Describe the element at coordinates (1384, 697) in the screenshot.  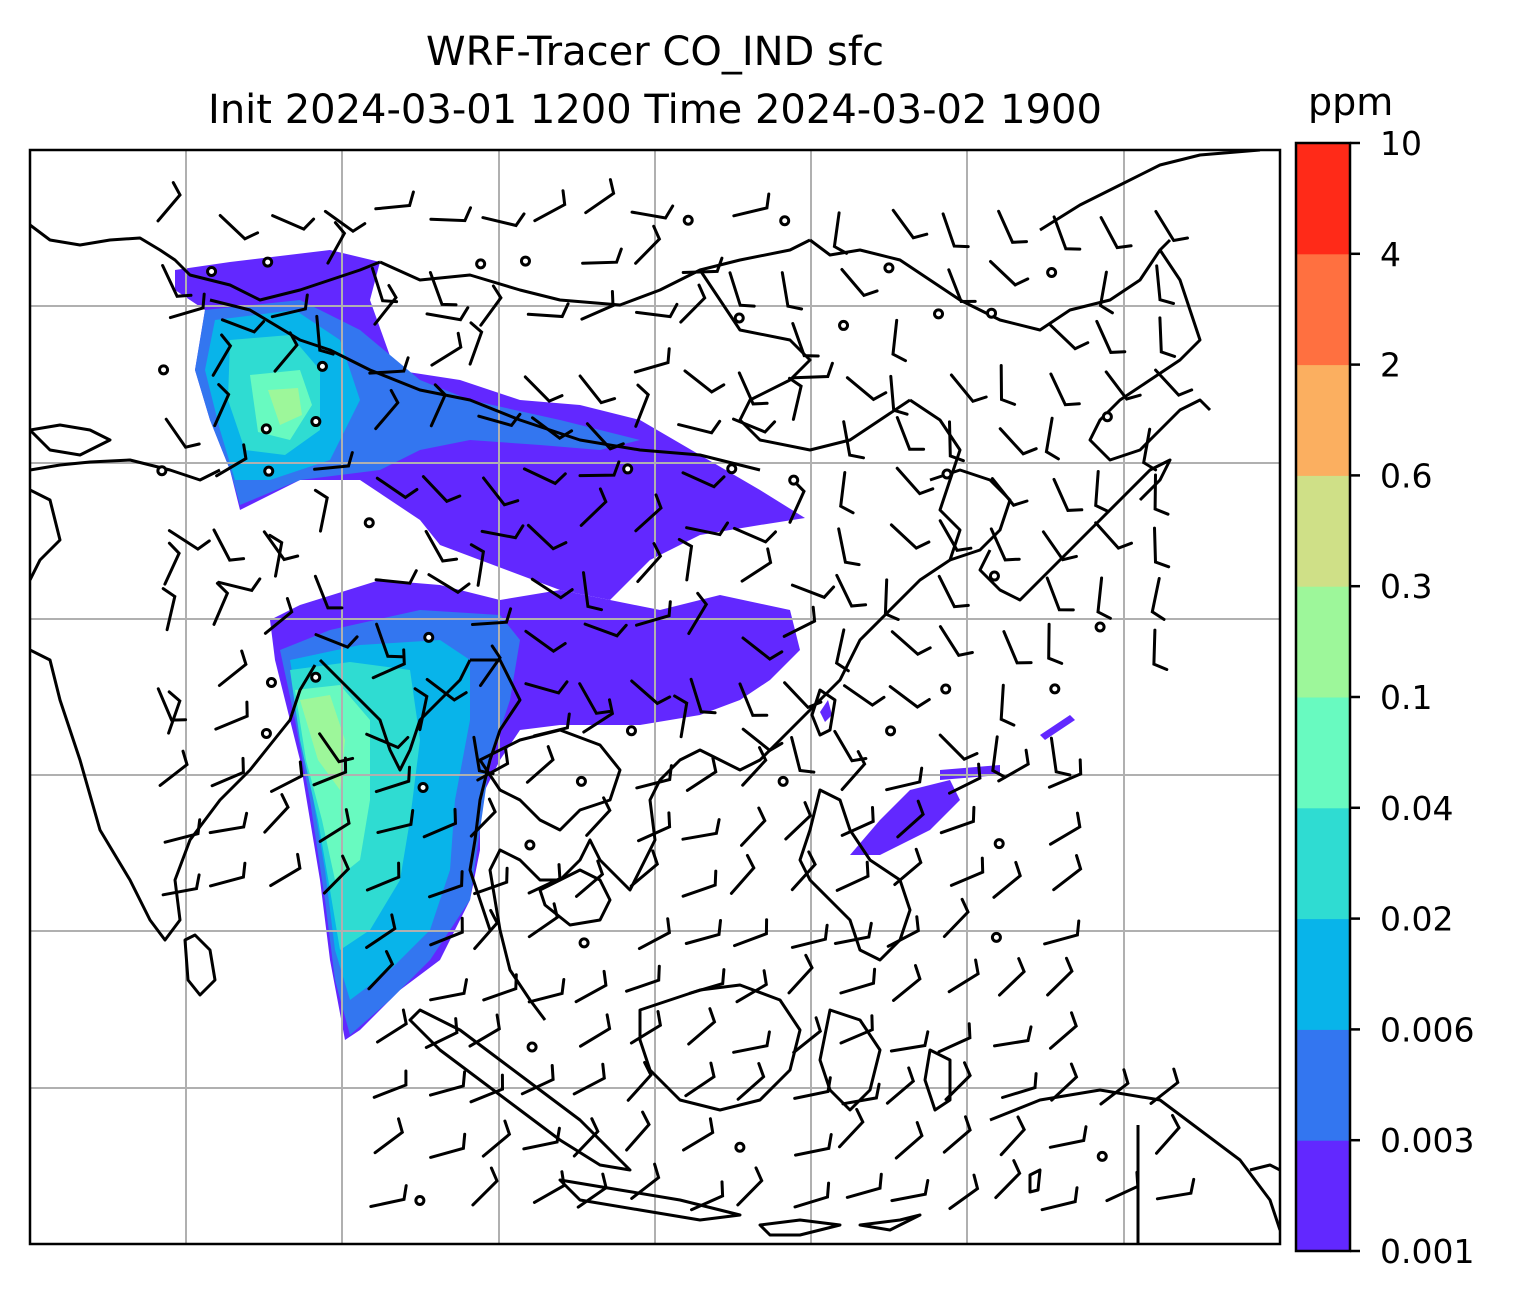
I see `colorbar: 0.001 0.003 0.006 0.02 0.04 0.1 0.3 0.6 2 4 10` at that location.